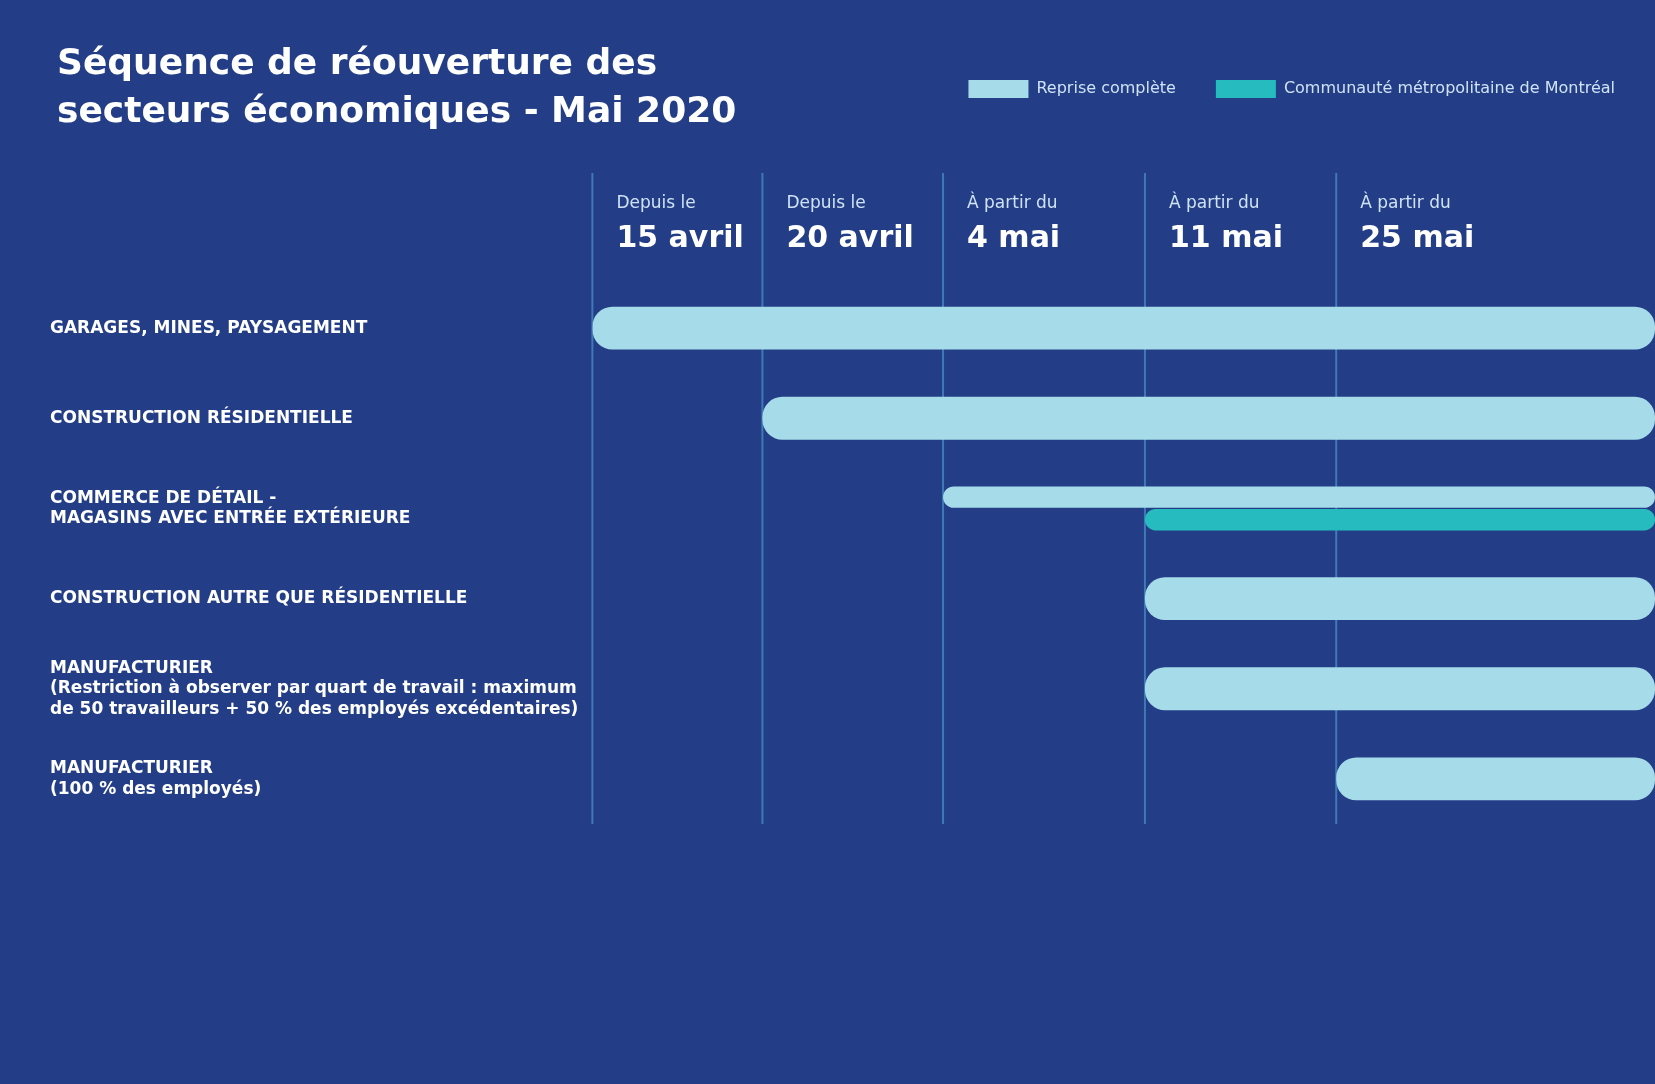  Describe the element at coordinates (1014, 222) in the screenshot. I see `ref-line-label: À partir du 4 mai` at that location.